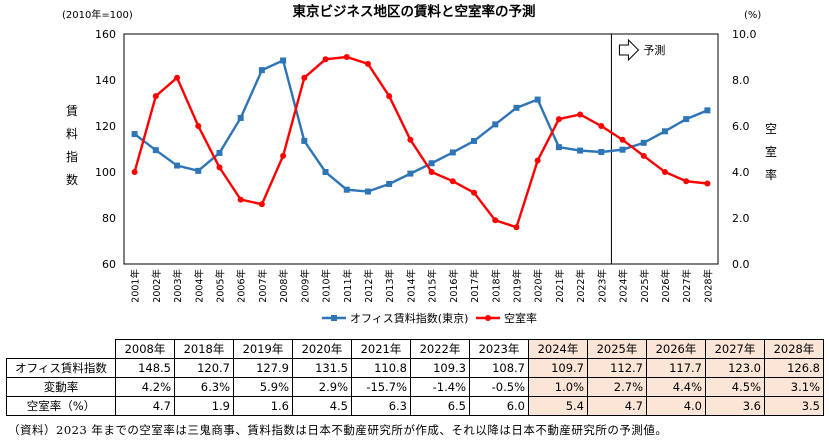 Image resolution: width=829 pixels, height=444 pixels. Describe the element at coordinates (263, 406) in the screenshot. I see `table-cell: 1.6` at that location.